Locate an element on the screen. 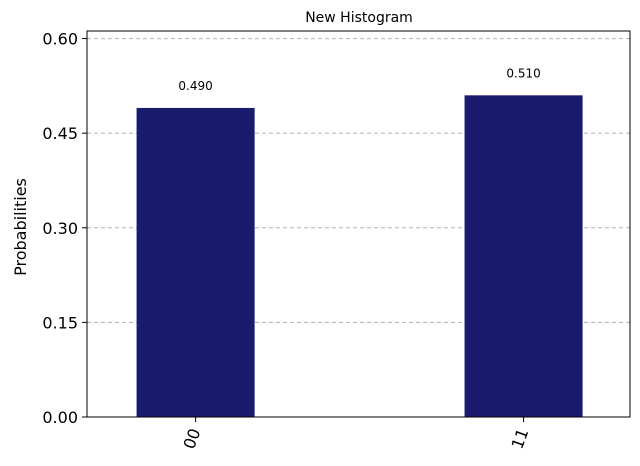  y-tick-label: 0.15 is located at coordinates (60, 322).